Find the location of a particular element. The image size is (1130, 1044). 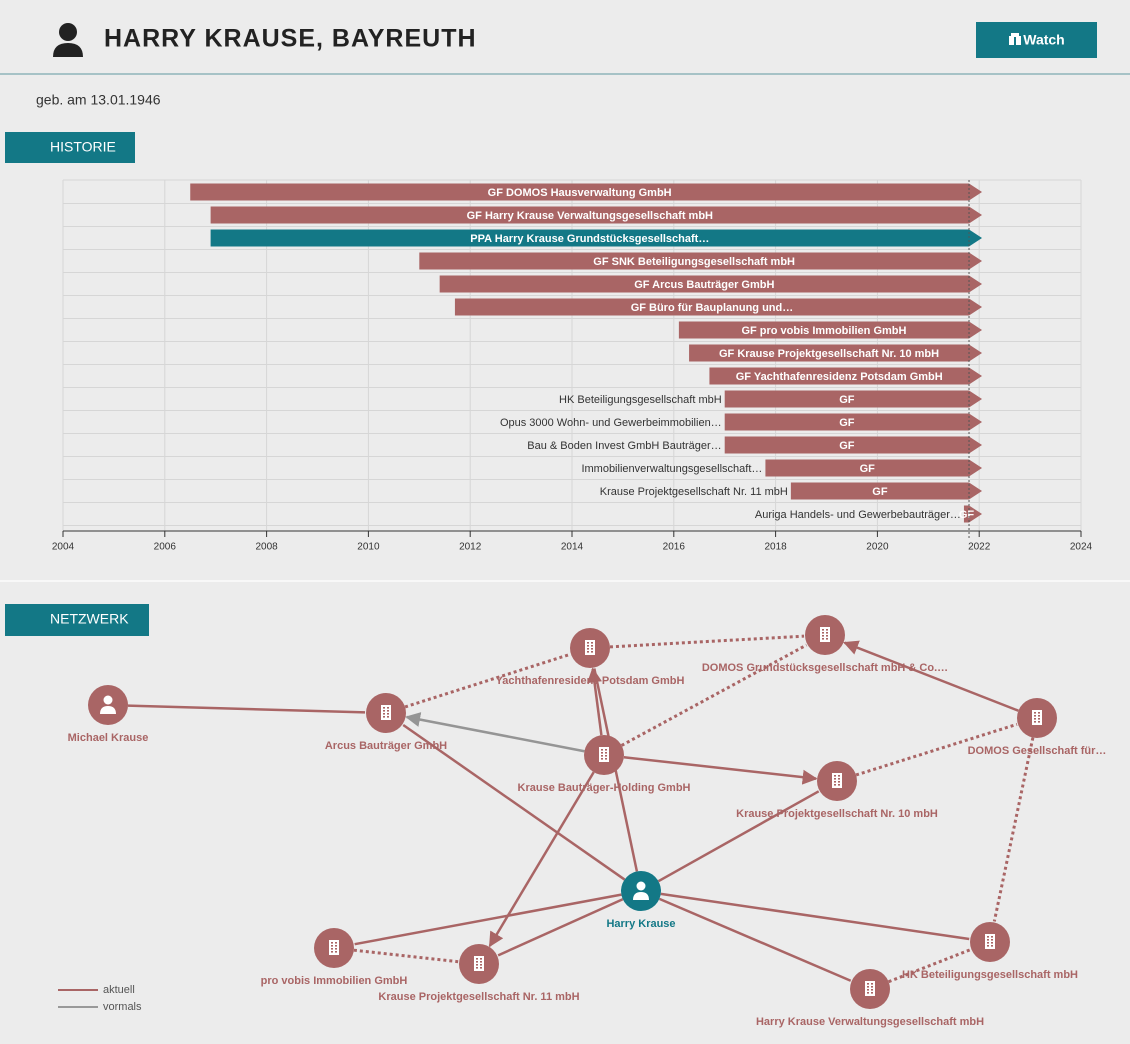

bar-label: GF Arcus Bauträger GmbH is located at coordinates (704, 285).